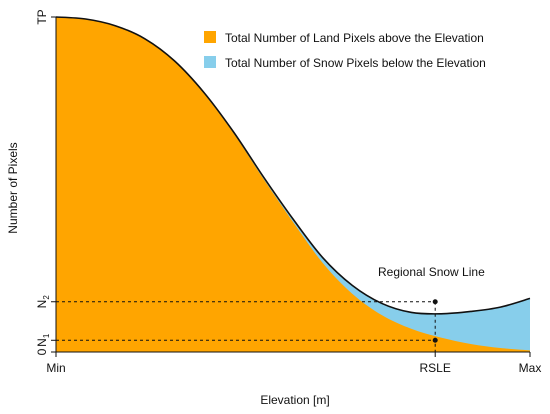 Image resolution: width=550 pixels, height=414 pixels. I want to click on x-tick-label-max: Max, so click(530, 368).